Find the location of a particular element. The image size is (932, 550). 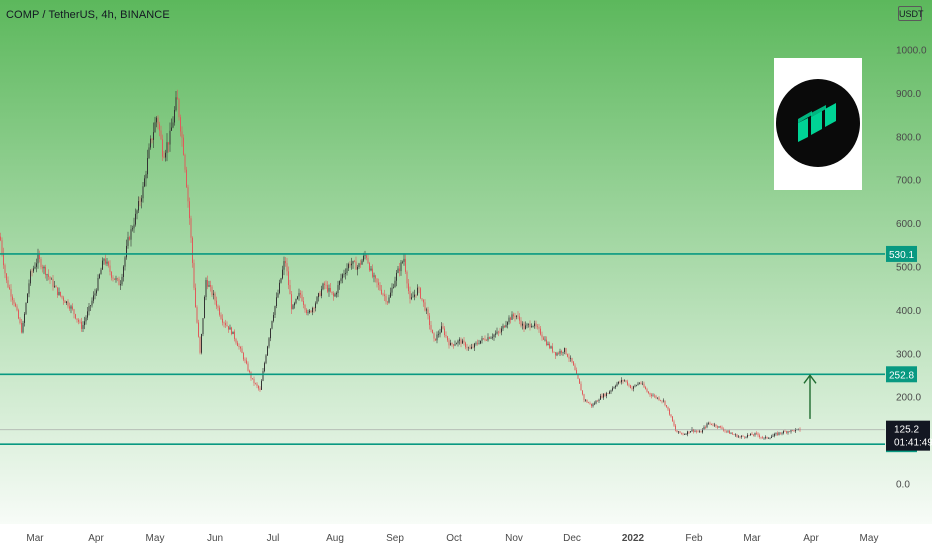

x-tick-label: Aug is located at coordinates (335, 538).